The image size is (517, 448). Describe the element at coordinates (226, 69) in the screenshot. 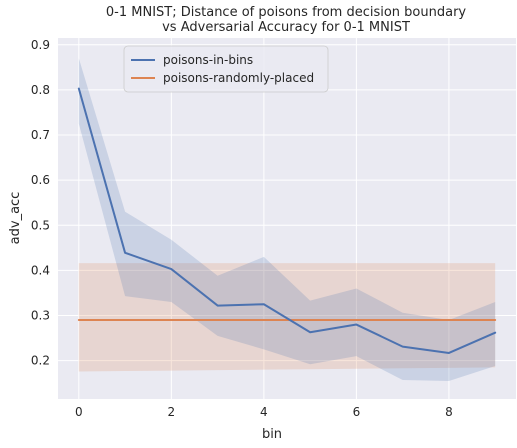

I see `legend: poisons-in-bins poisons-randomly-placed` at that location.